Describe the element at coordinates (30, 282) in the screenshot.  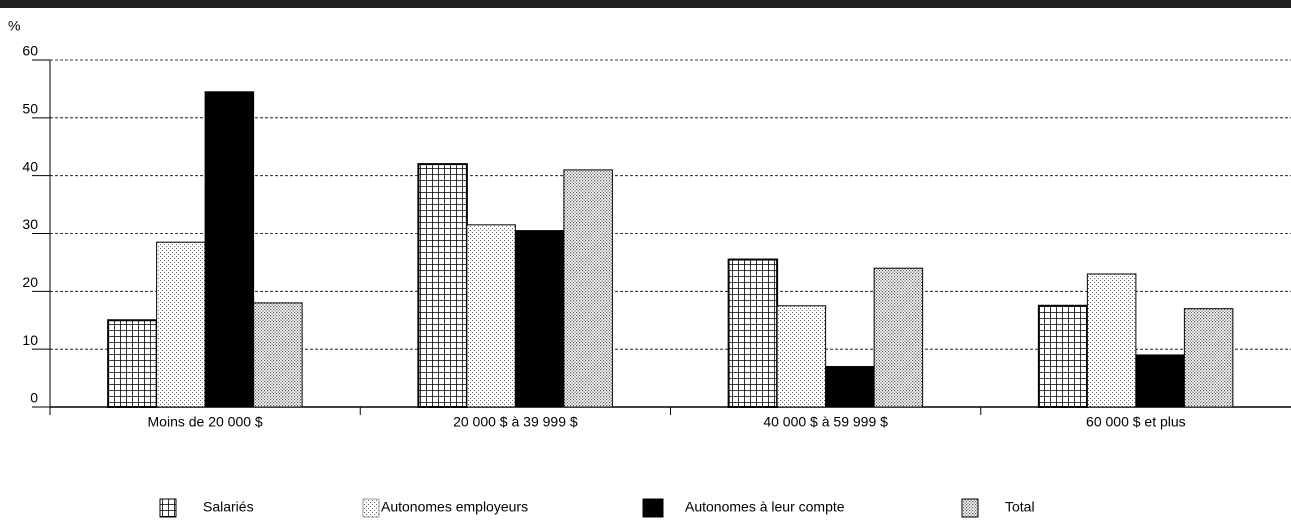
I see `y-tick-label: 20` at that location.